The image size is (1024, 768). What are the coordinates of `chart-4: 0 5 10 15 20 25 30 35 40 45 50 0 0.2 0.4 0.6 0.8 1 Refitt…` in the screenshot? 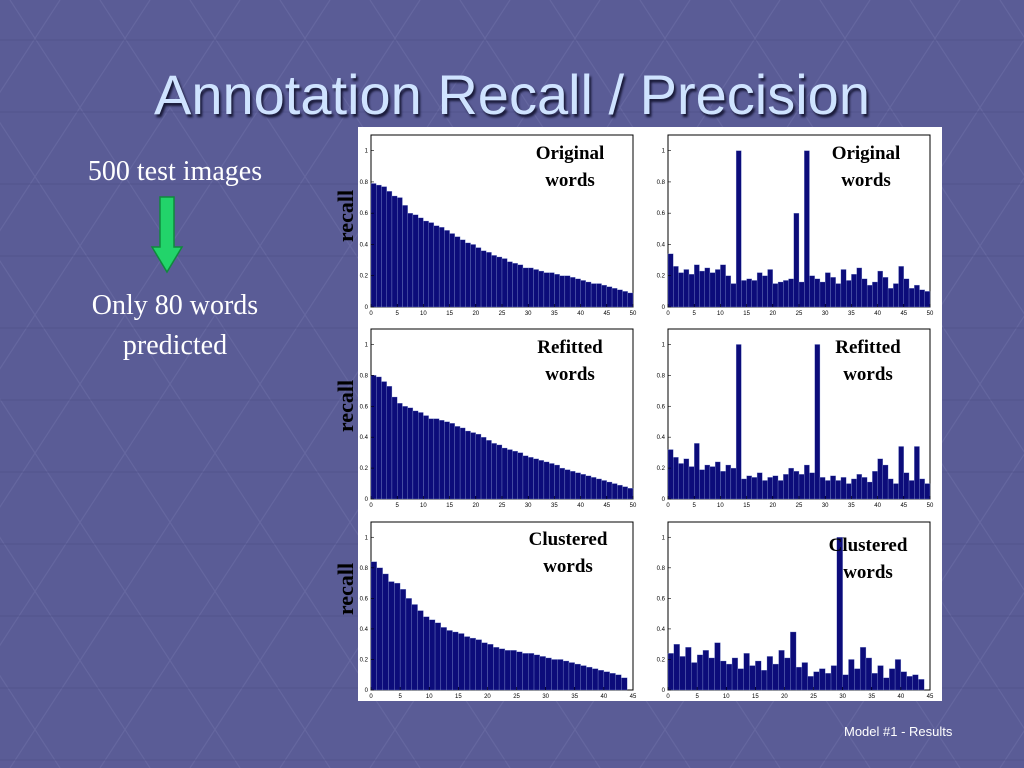 It's located at (795, 418).